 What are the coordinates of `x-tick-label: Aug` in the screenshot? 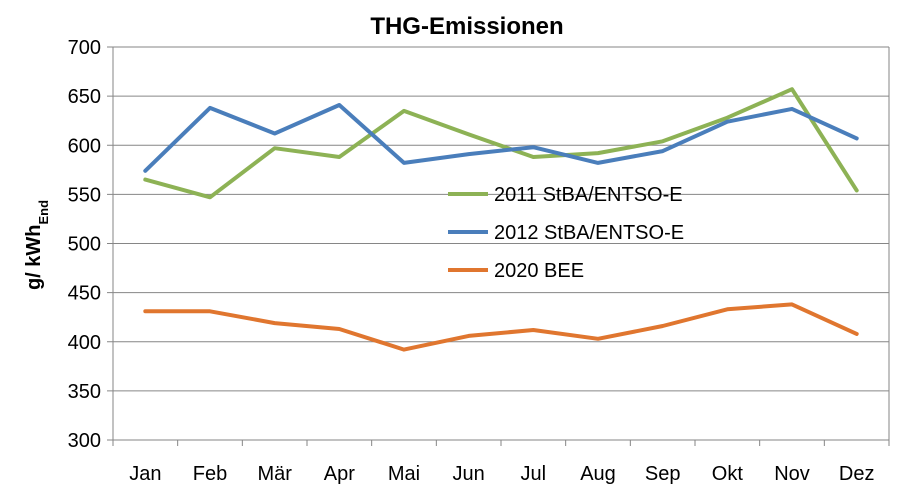 It's located at (598, 474).